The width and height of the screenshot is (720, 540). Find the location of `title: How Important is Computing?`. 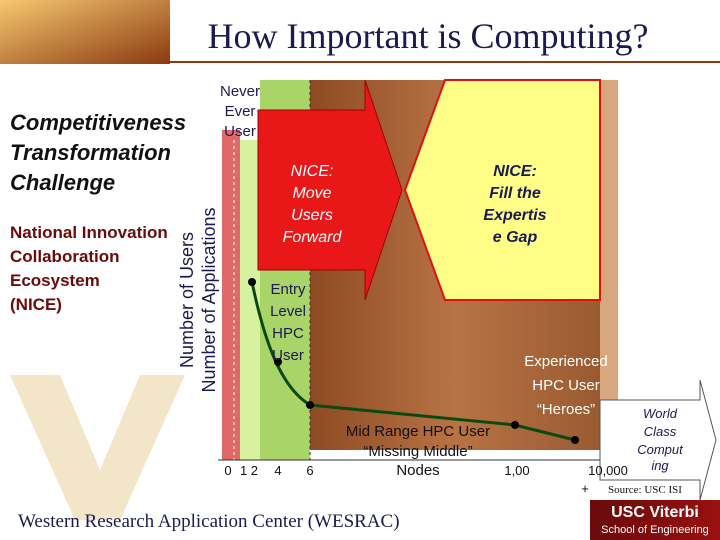

title: How Important is Computing? is located at coordinates (428, 36).